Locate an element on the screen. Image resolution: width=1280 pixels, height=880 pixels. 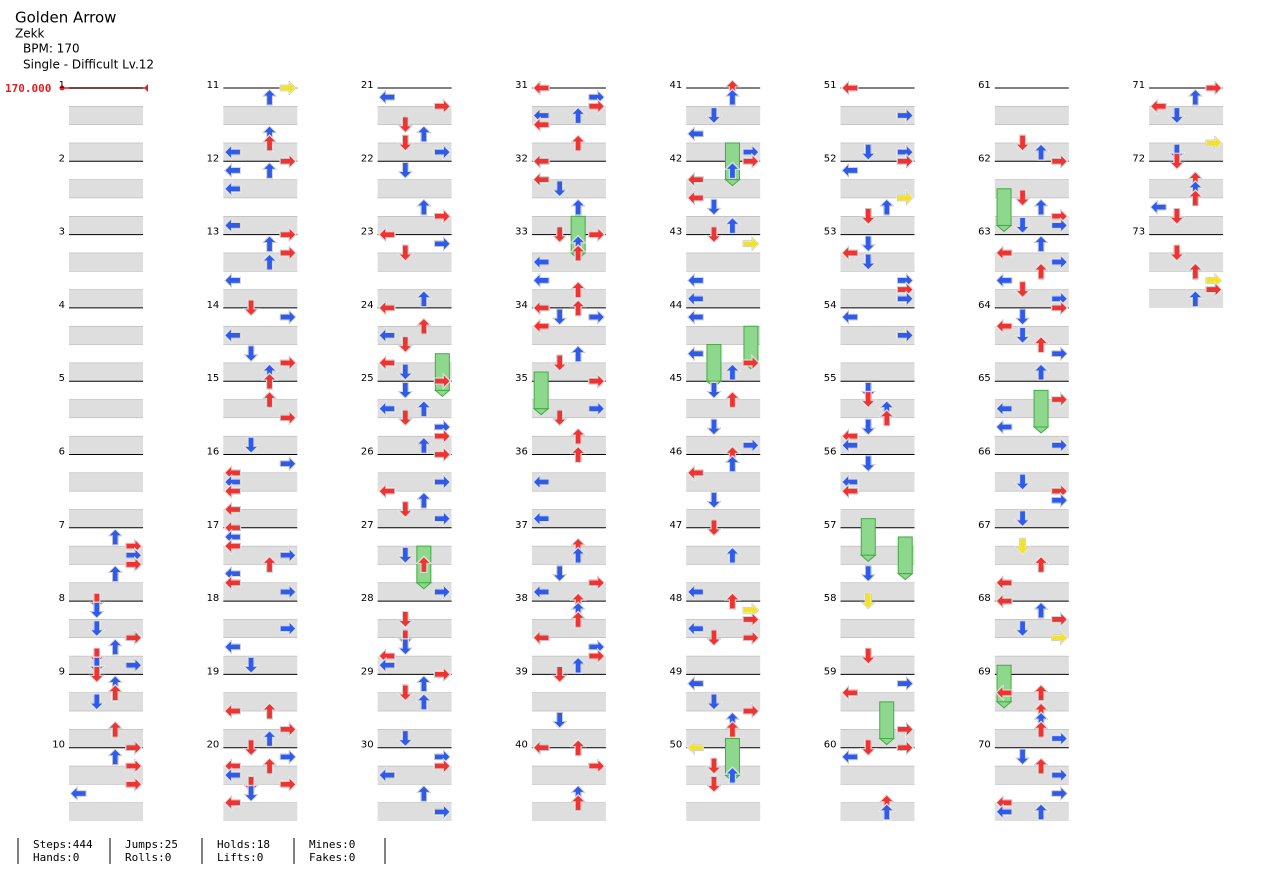
bpm-dot is located at coordinates (62, 88).